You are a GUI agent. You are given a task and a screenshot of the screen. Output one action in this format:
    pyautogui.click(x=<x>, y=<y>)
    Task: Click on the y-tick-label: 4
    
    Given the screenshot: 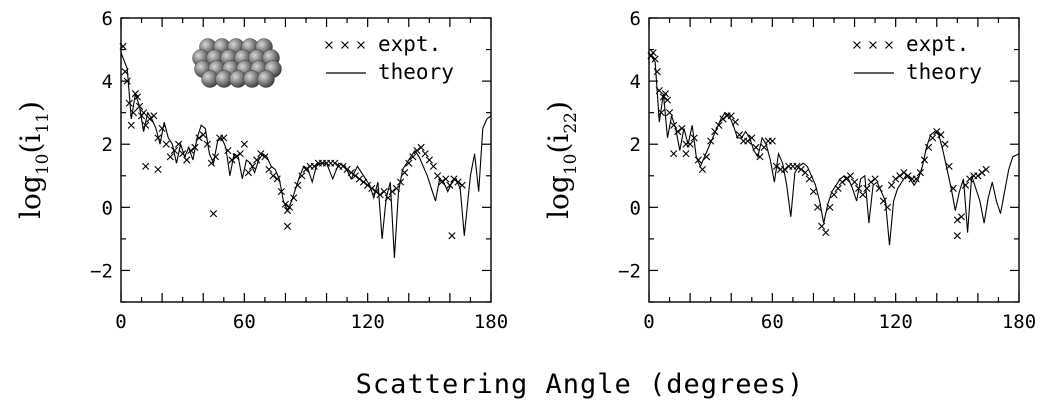 What is the action you would take?
    pyautogui.click(x=107, y=82)
    